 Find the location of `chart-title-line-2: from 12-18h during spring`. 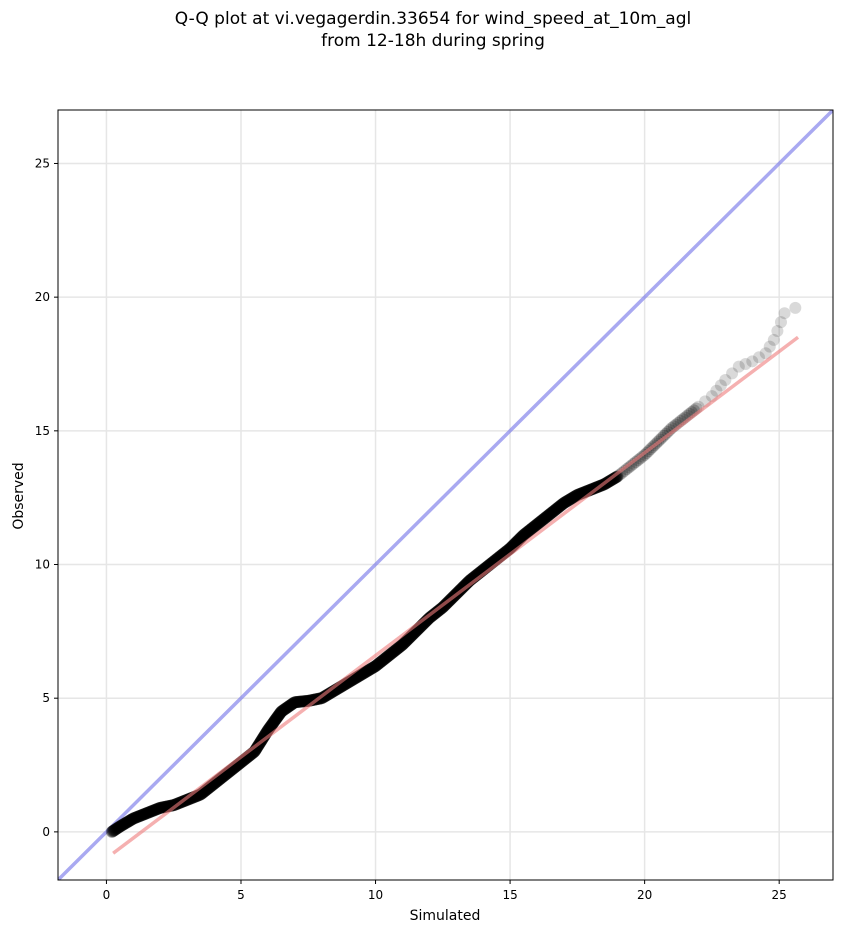

chart-title-line-2: from 12-18h during spring is located at coordinates (433, 41).